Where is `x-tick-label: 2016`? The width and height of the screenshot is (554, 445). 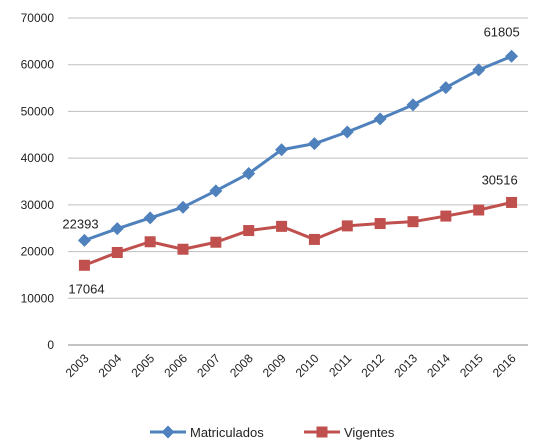
x-tick-label: 2016 is located at coordinates (504, 365).